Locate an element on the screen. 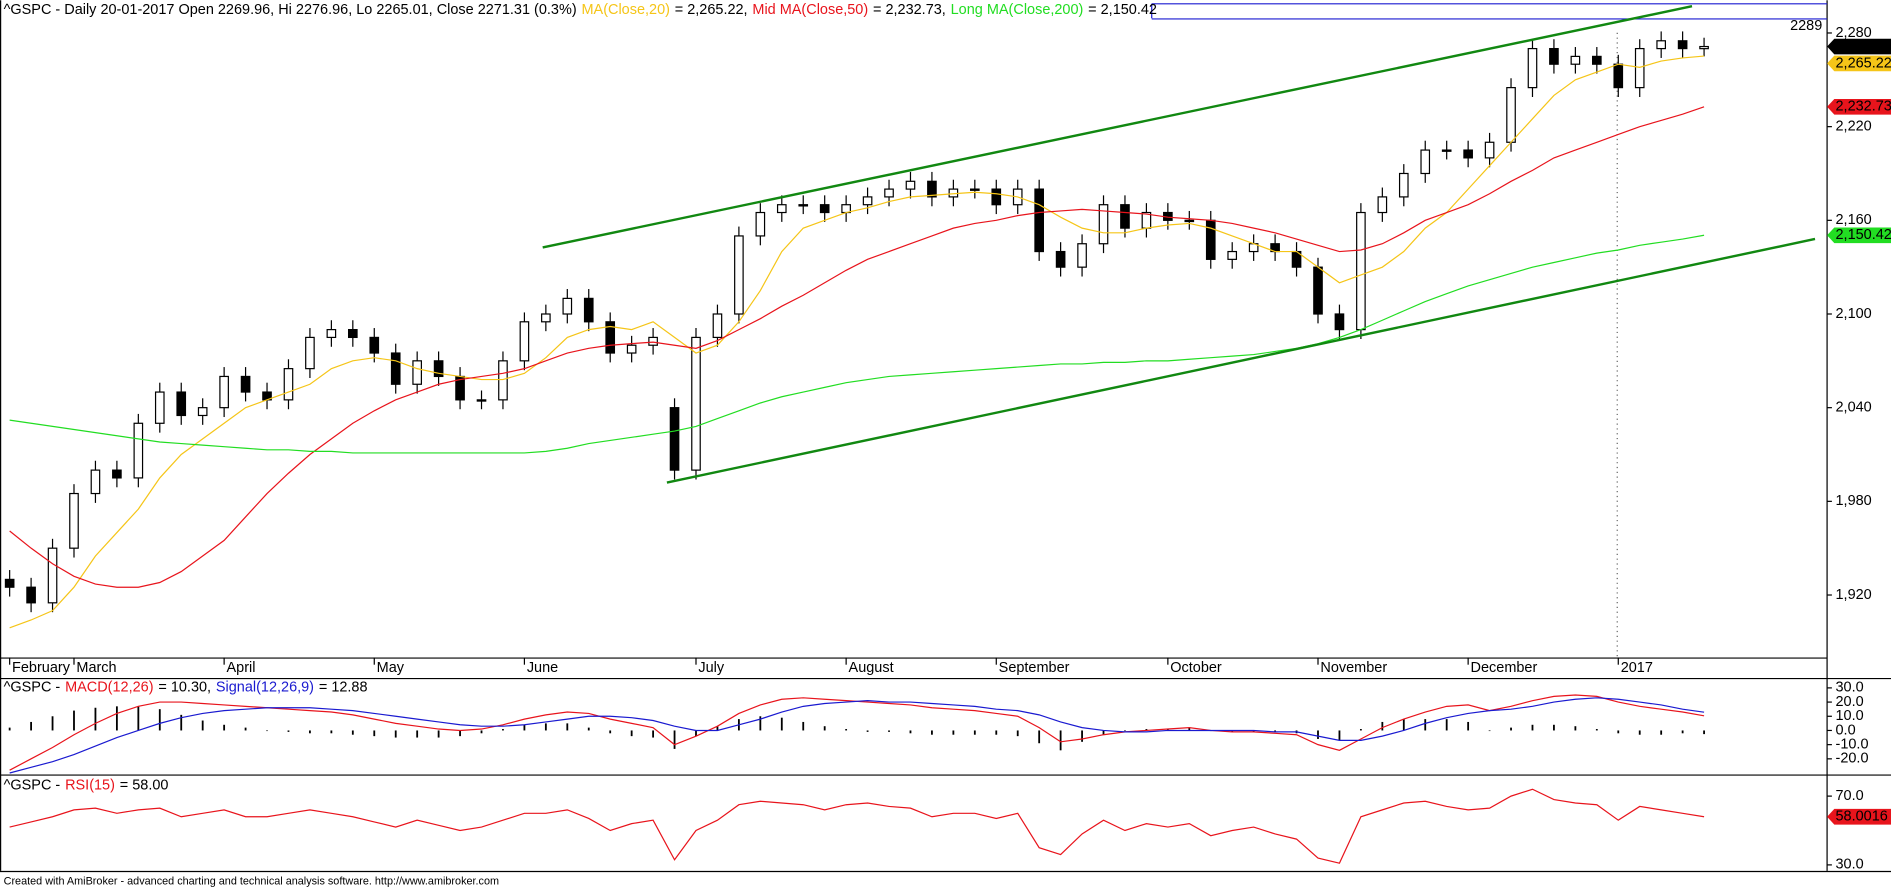 The width and height of the screenshot is (1891, 888). x-tick-label: March is located at coordinates (96, 668).